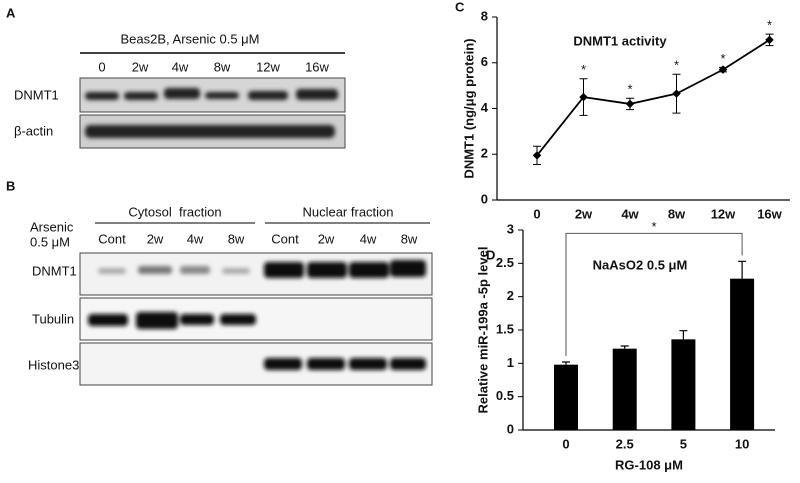 This screenshot has height=483, width=800. Describe the element at coordinates (653, 97) in the screenshot. I see `data-line` at that location.